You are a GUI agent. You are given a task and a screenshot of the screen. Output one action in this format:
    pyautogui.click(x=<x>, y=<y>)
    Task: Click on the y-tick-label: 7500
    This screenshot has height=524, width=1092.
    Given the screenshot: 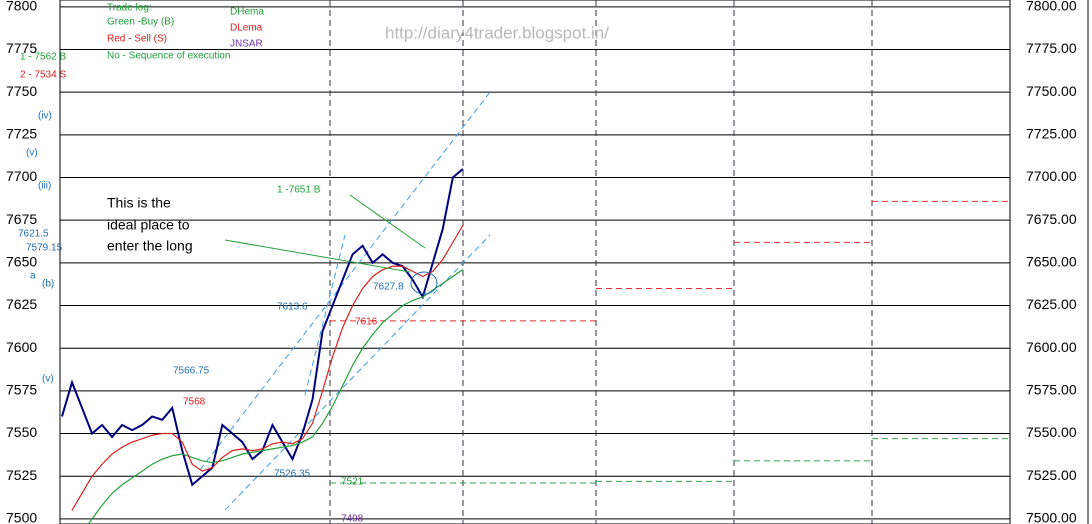 What is the action you would take?
    pyautogui.click(x=21, y=517)
    